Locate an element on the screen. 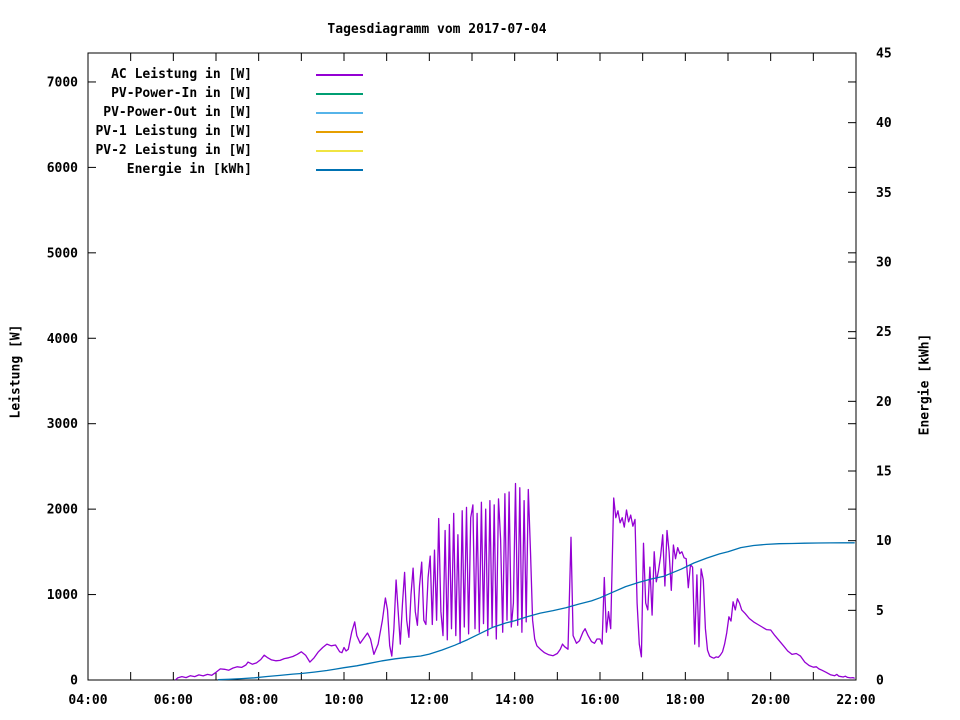  chart-title: Tagesdiagramm vom 2017-07-04 is located at coordinates (437, 29).